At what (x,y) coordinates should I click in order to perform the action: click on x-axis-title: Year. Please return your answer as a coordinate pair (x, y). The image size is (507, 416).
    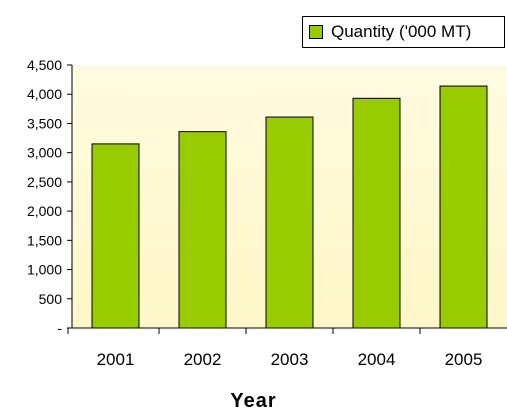
    Looking at the image, I should click on (253, 401).